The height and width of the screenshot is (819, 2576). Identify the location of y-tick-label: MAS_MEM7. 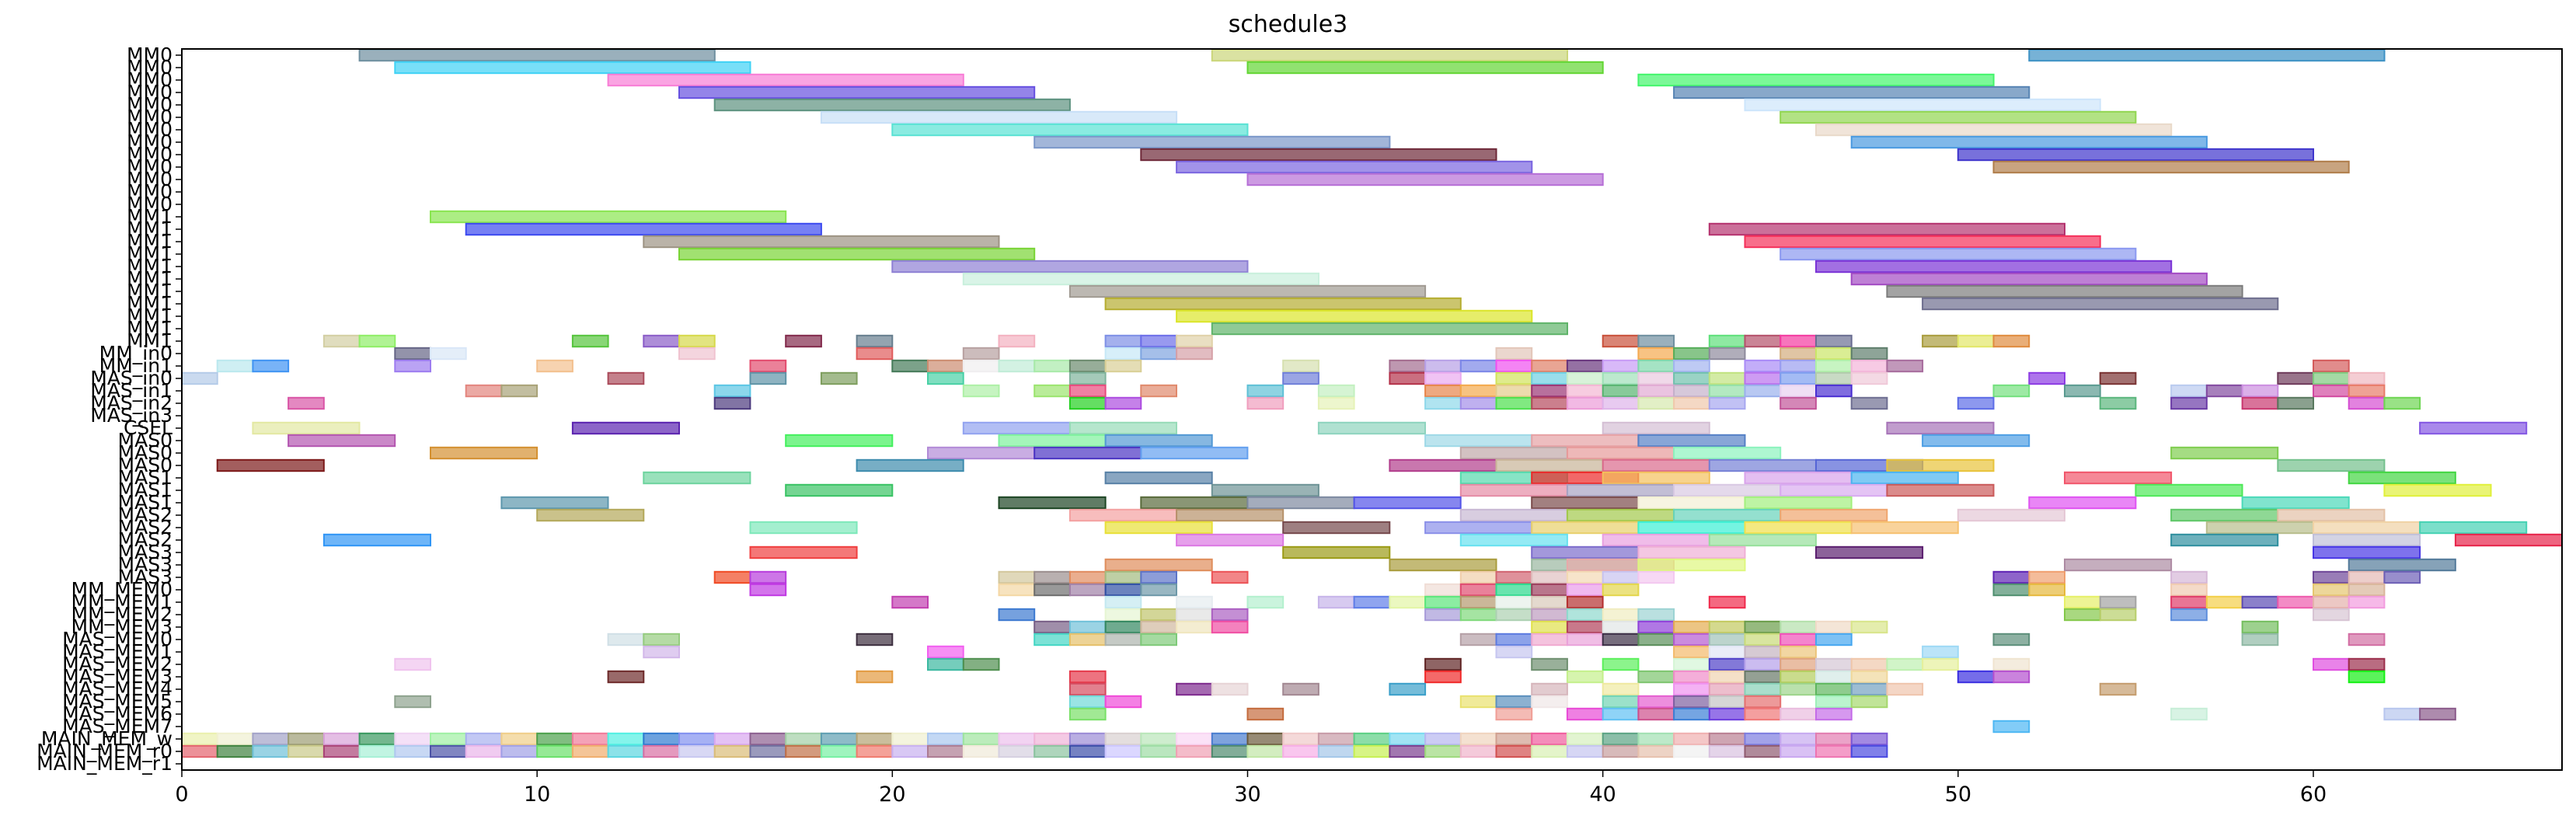
(117, 726).